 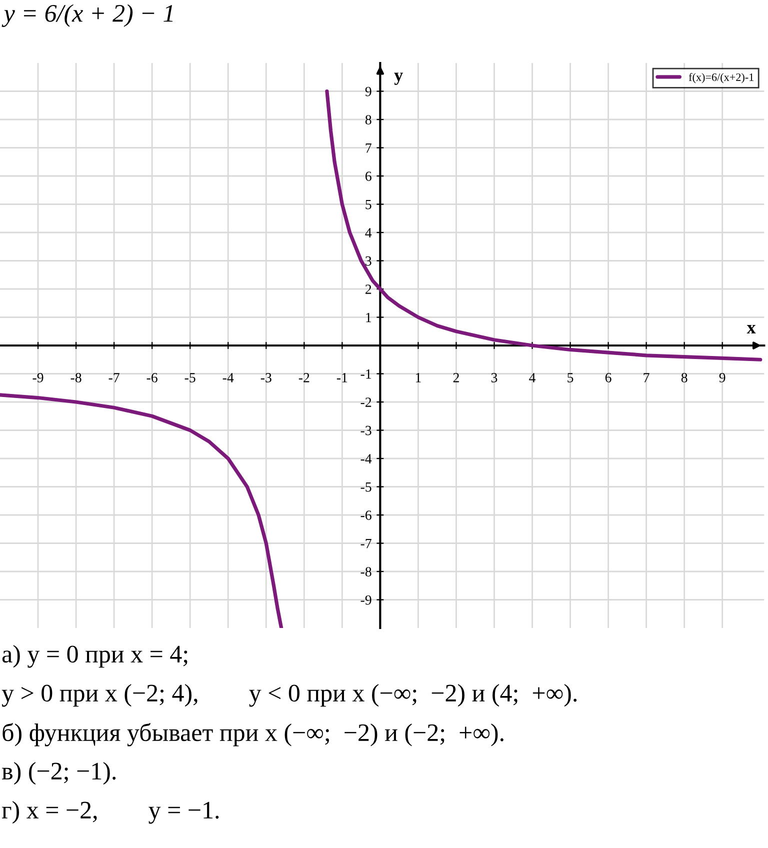 I want to click on x-tick-label: 3, so click(x=494, y=377).